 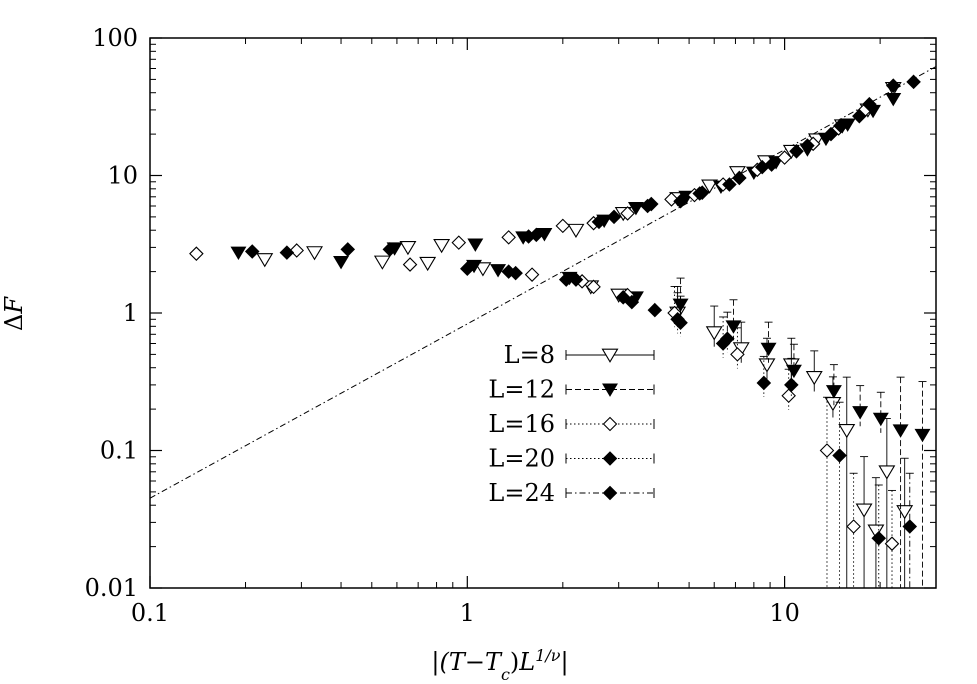 What do you see at coordinates (521, 493) in the screenshot?
I see `legend-label: L=24` at bounding box center [521, 493].